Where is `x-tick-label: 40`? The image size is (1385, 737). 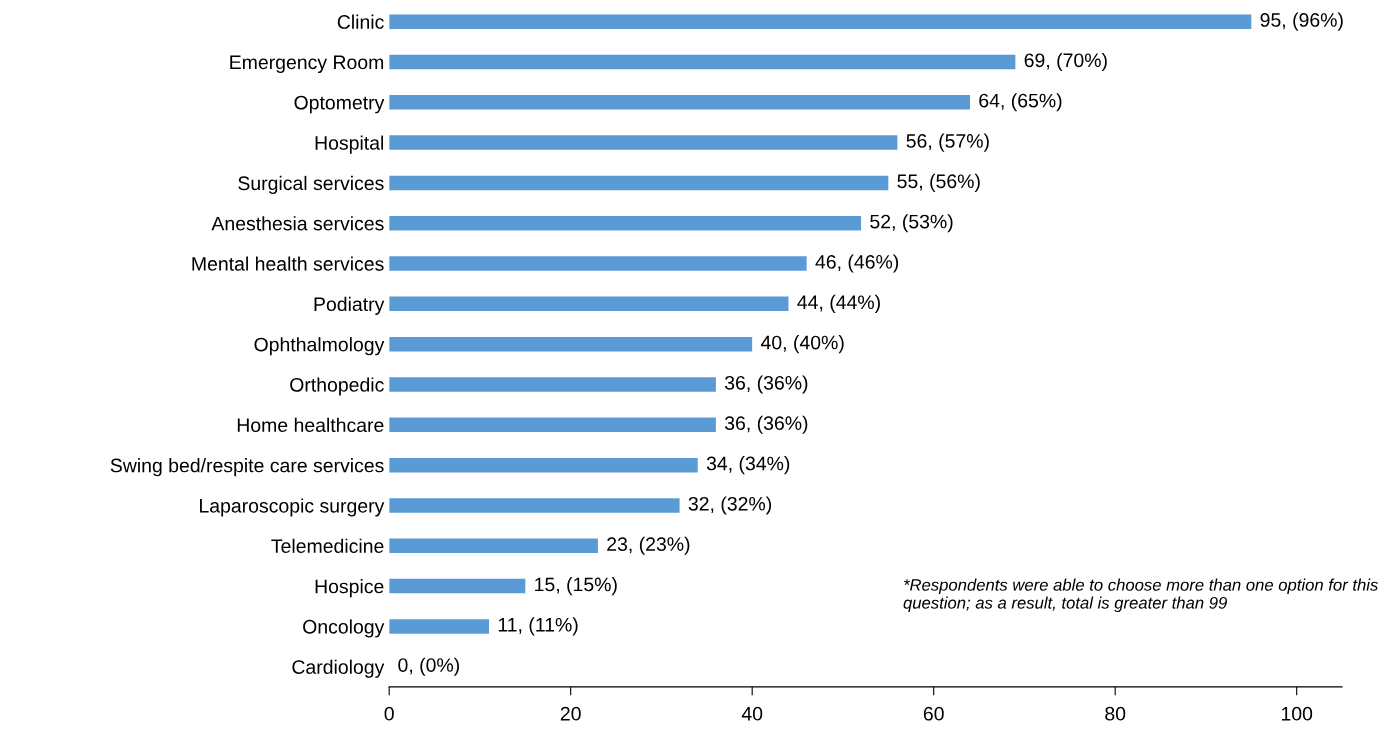 x-tick-label: 40 is located at coordinates (752, 713).